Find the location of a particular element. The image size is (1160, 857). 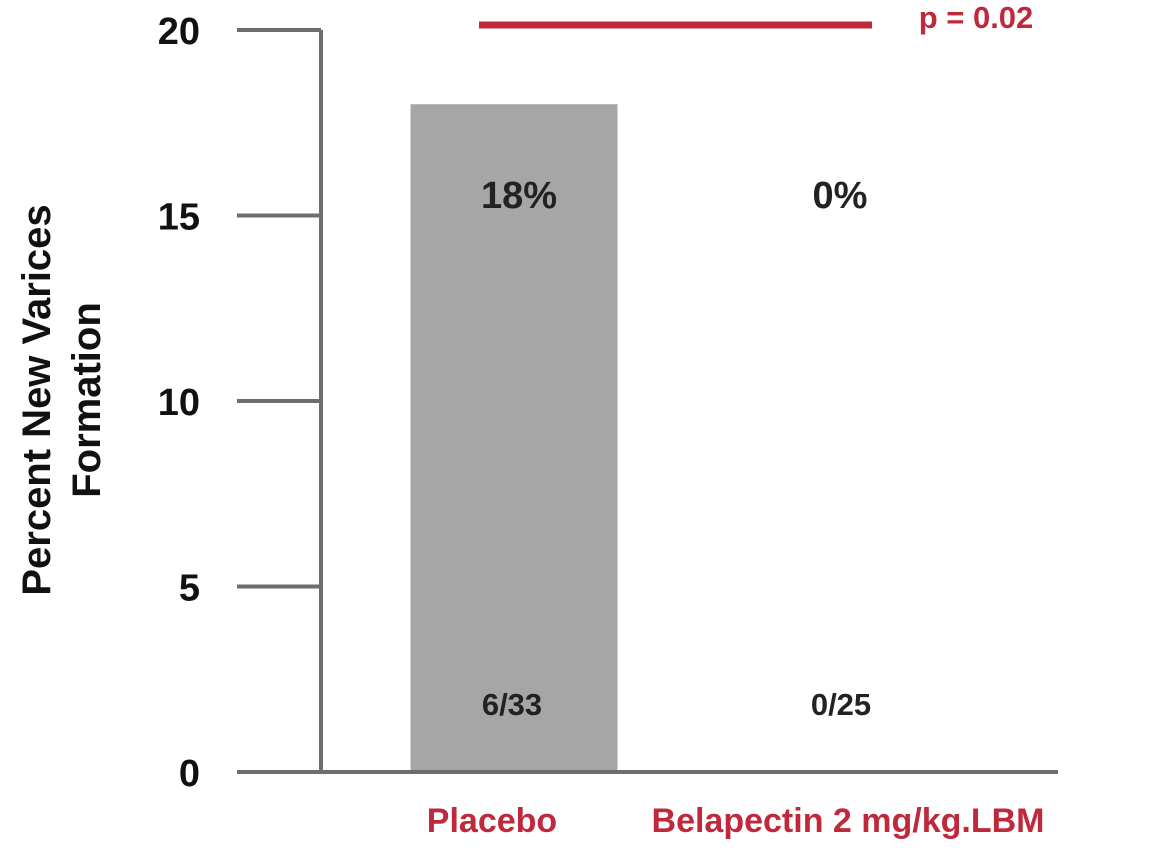

category-label: Belapectin 2 mg/kg.LBM is located at coordinates (848, 821).